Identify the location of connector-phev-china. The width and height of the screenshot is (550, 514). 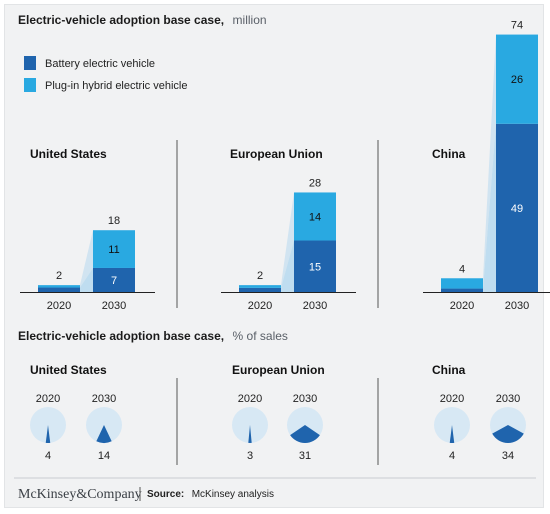
(489, 161).